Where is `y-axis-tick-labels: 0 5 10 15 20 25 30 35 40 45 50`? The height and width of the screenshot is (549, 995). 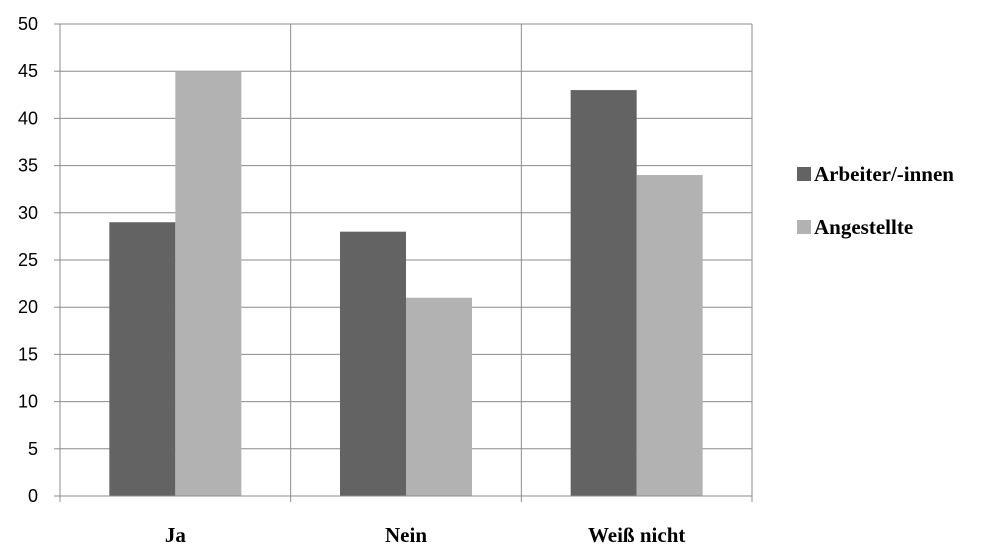 y-axis-tick-labels: 0 5 10 15 20 25 30 35 40 45 50 is located at coordinates (28, 260).